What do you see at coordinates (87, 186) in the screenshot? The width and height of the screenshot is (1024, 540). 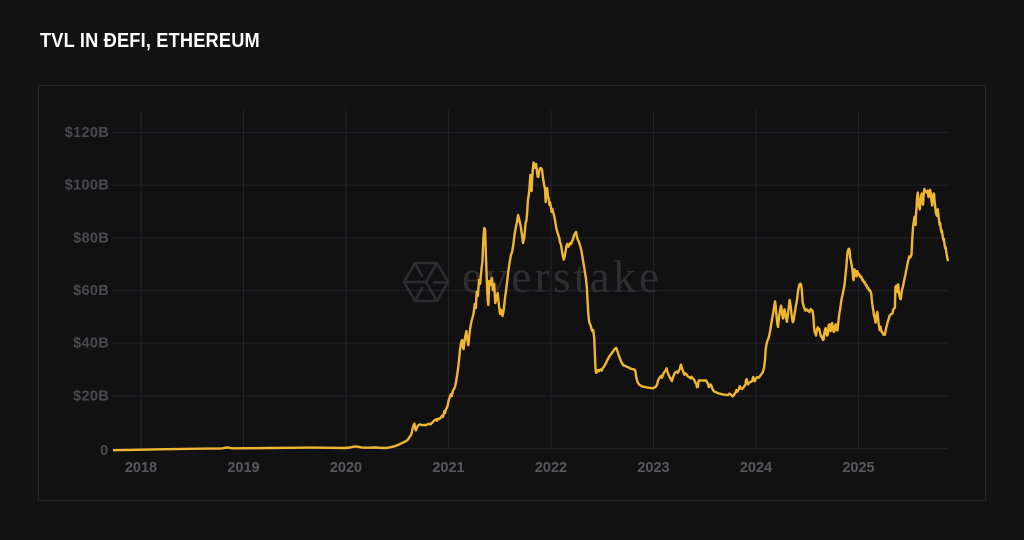 I see `svg-text: $100B` at bounding box center [87, 186].